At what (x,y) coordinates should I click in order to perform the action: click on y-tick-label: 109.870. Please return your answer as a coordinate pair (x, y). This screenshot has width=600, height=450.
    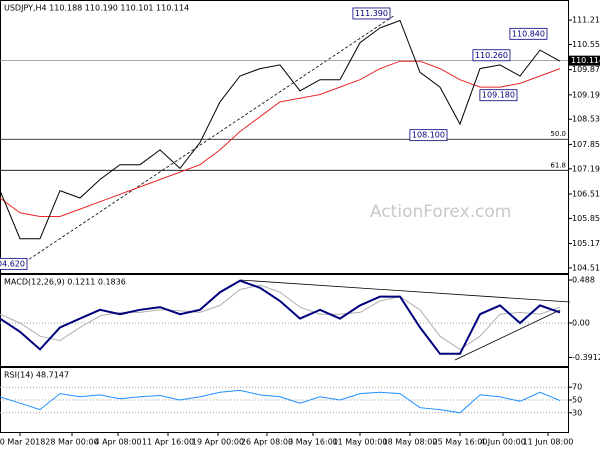
    Looking at the image, I should click on (586, 69).